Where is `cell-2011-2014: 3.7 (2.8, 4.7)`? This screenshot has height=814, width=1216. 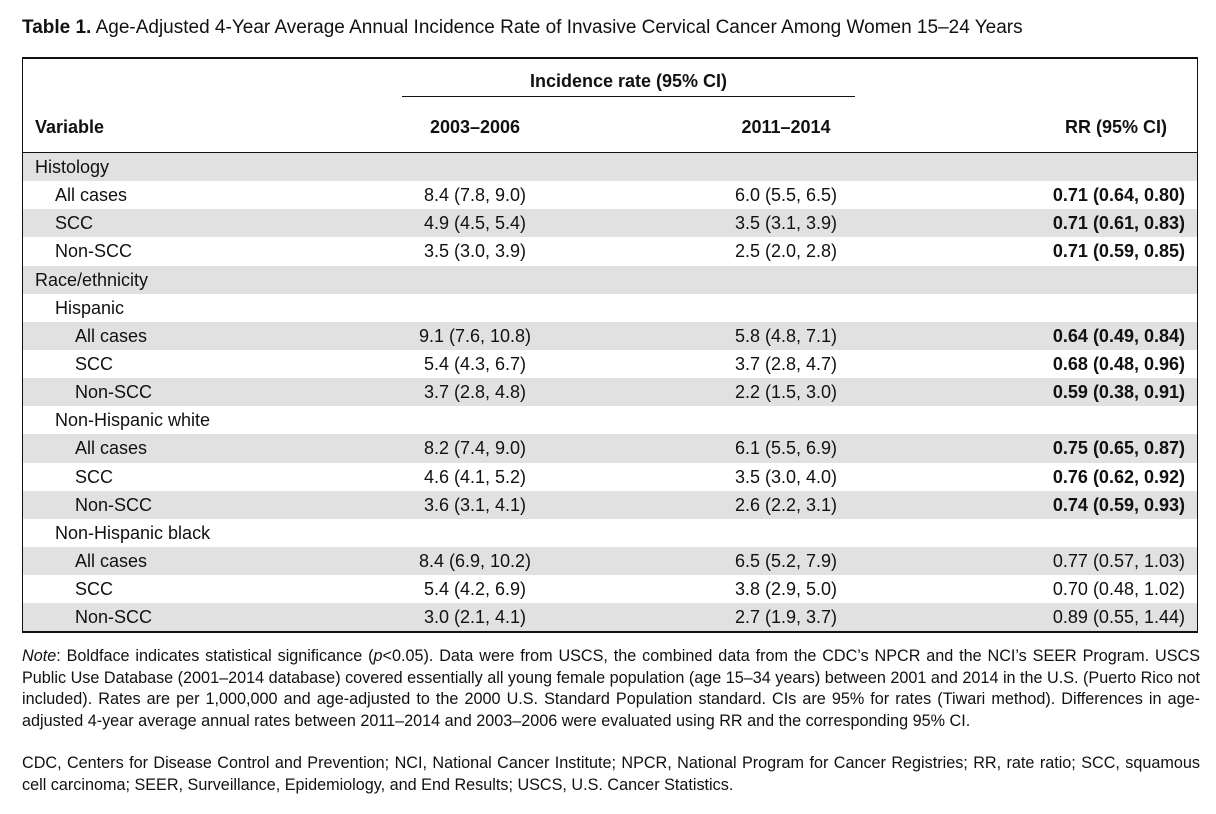 cell-2011-2014: 3.7 (2.8, 4.7) is located at coordinates (786, 363).